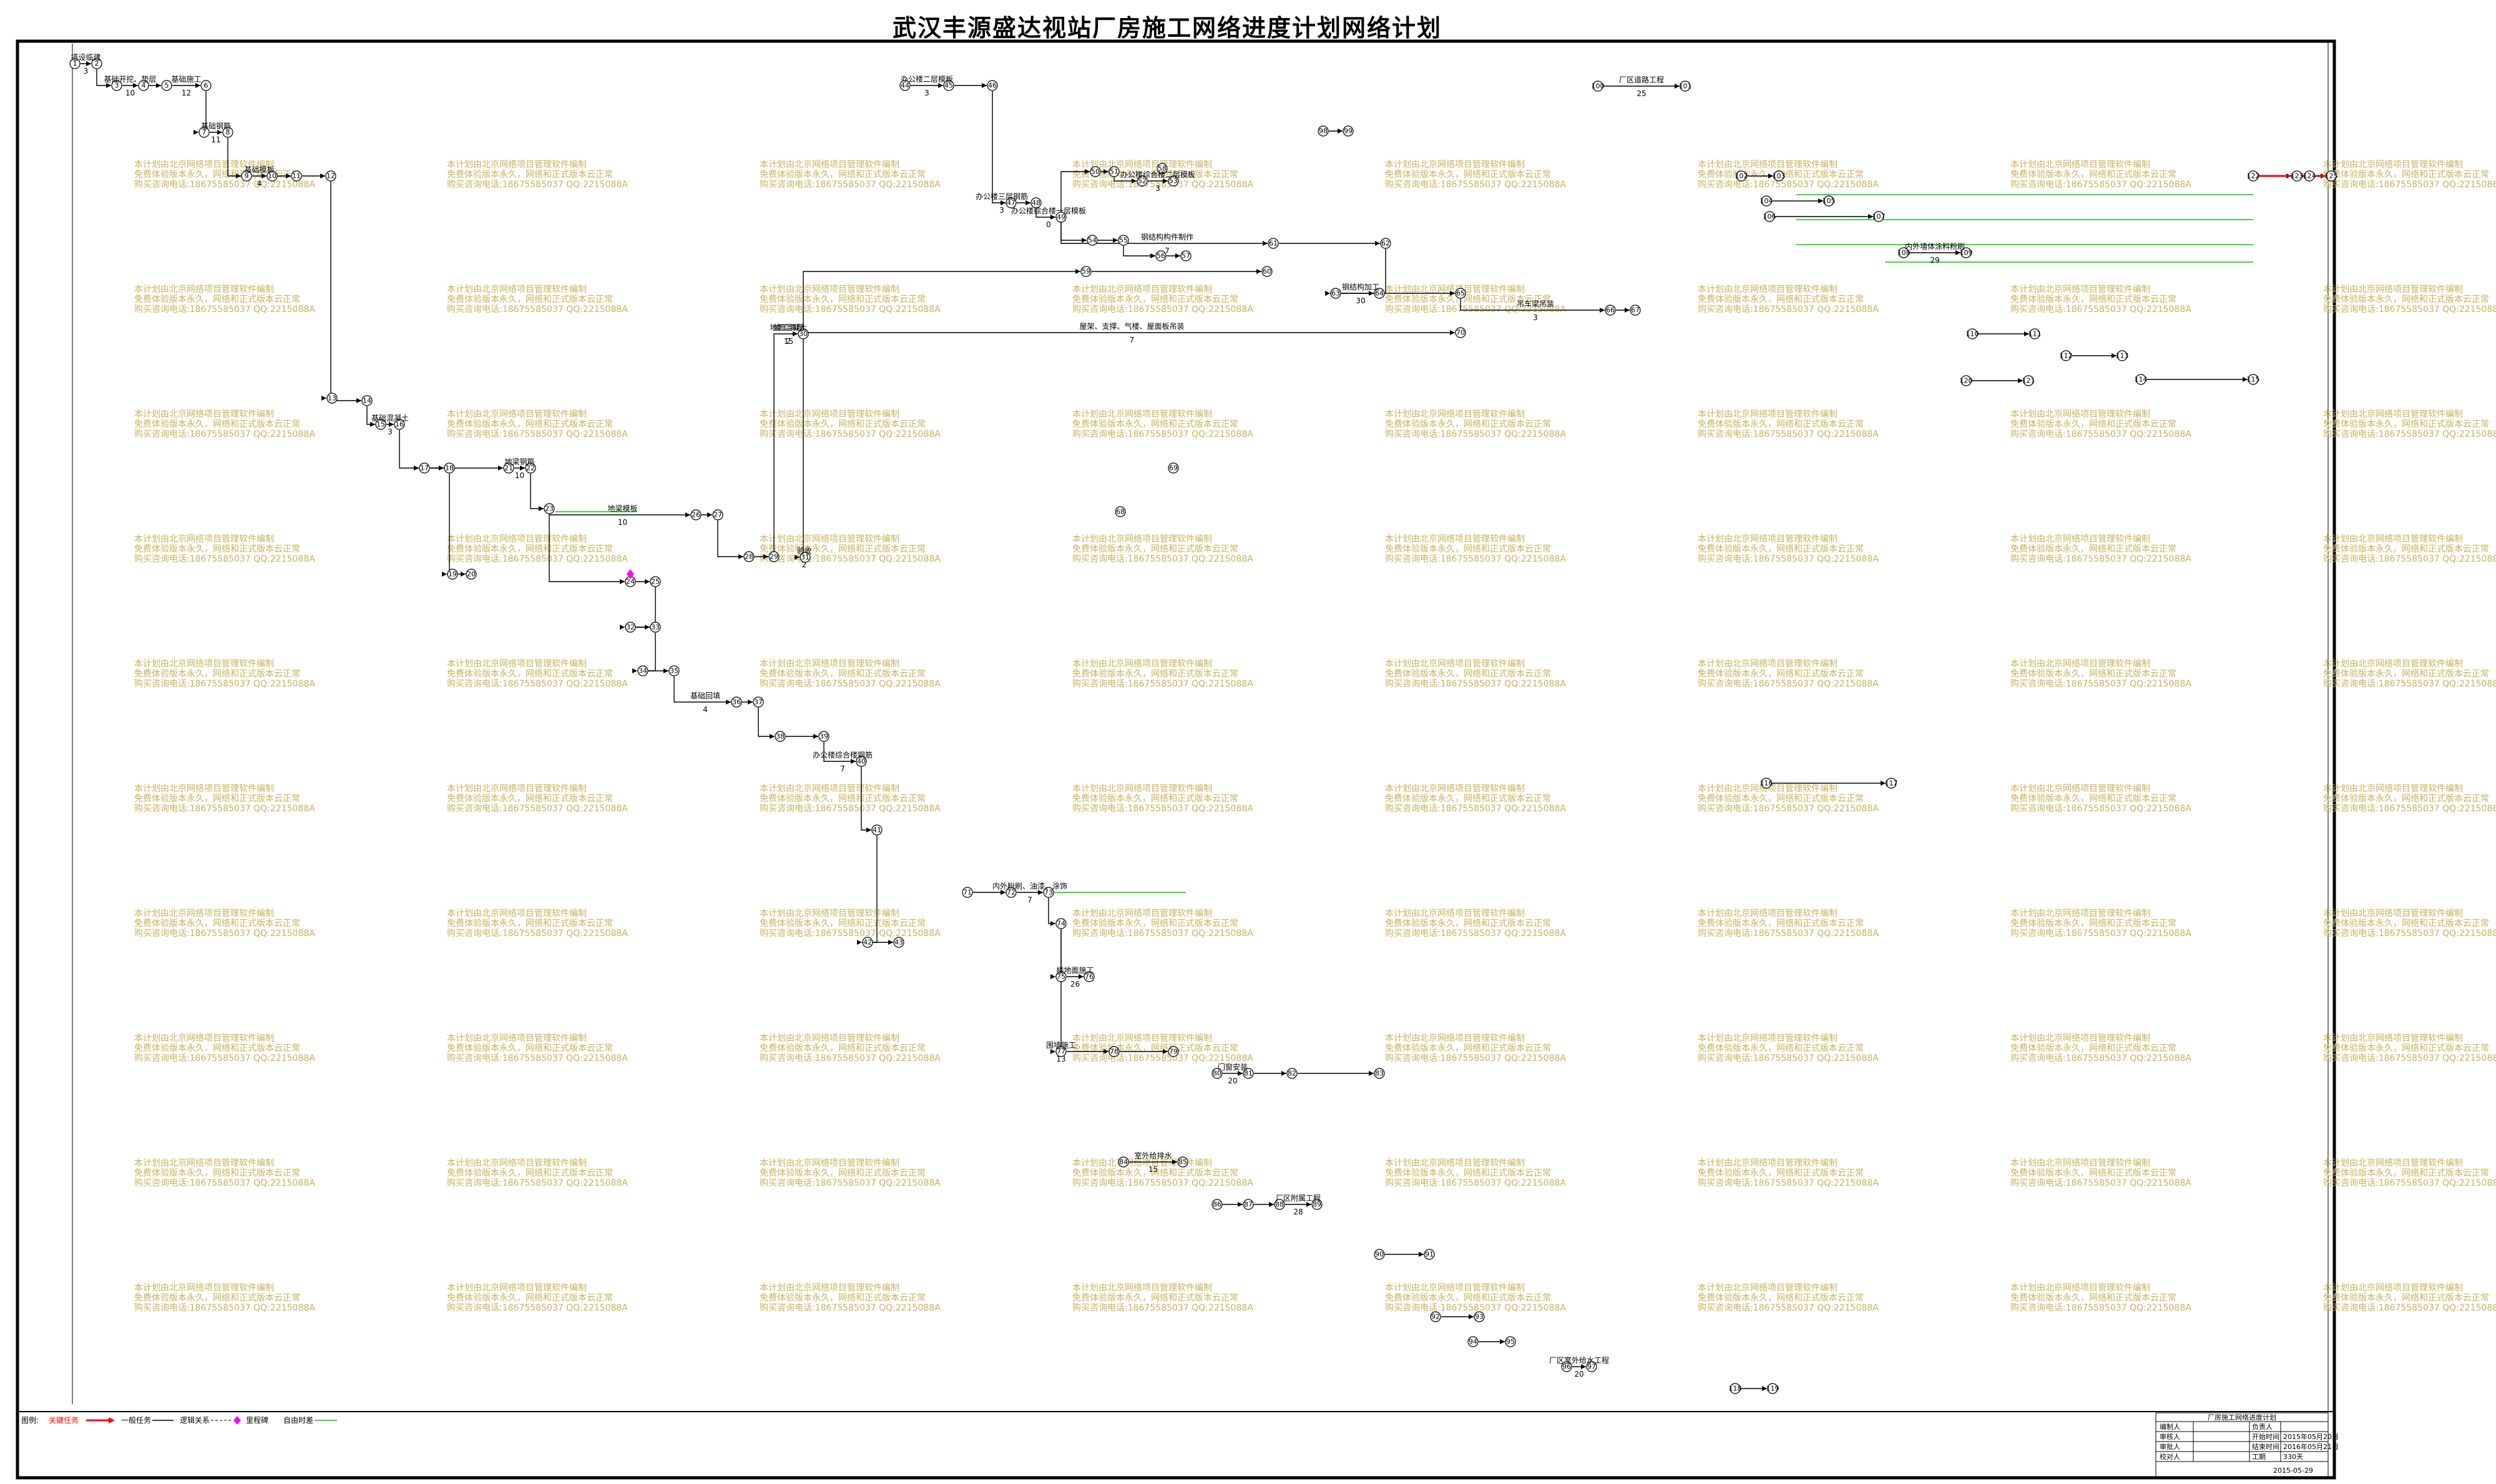 The height and width of the screenshot is (1484, 2496). I want to click on task-duration: 20, so click(1232, 1080).